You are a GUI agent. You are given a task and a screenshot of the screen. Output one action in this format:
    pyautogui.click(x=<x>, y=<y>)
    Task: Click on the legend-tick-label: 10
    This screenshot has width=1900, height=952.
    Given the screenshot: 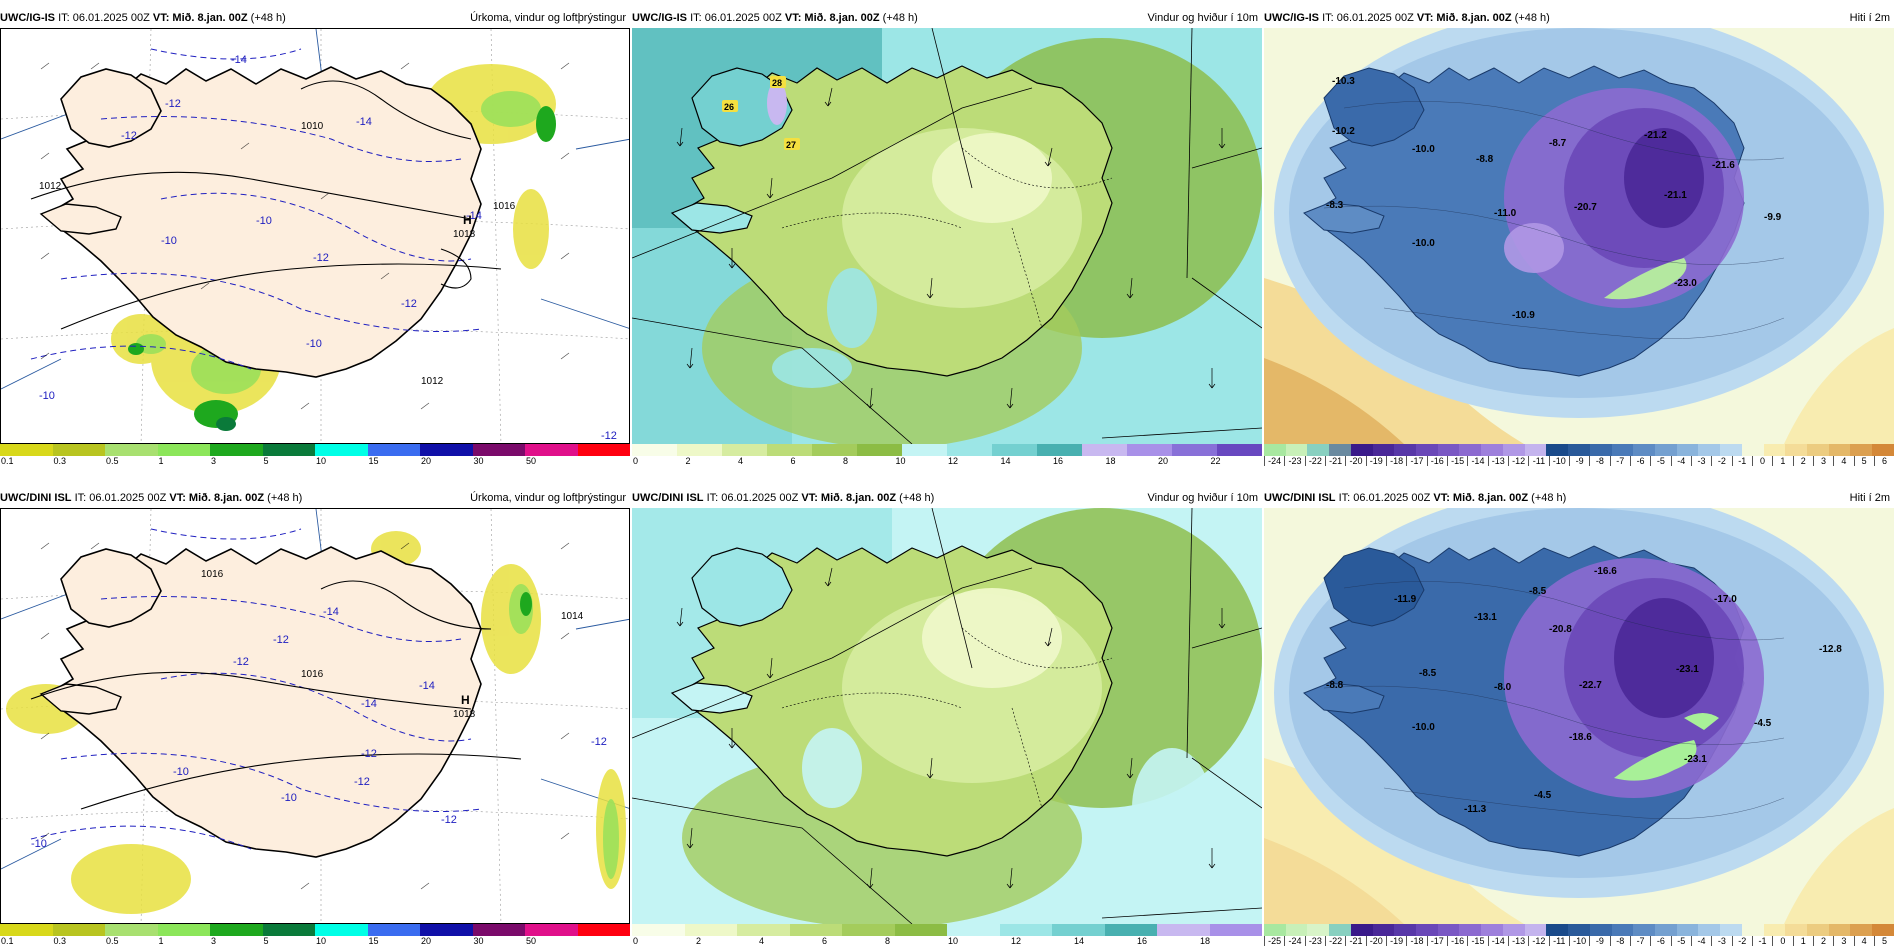 What is the action you would take?
    pyautogui.click(x=900, y=461)
    